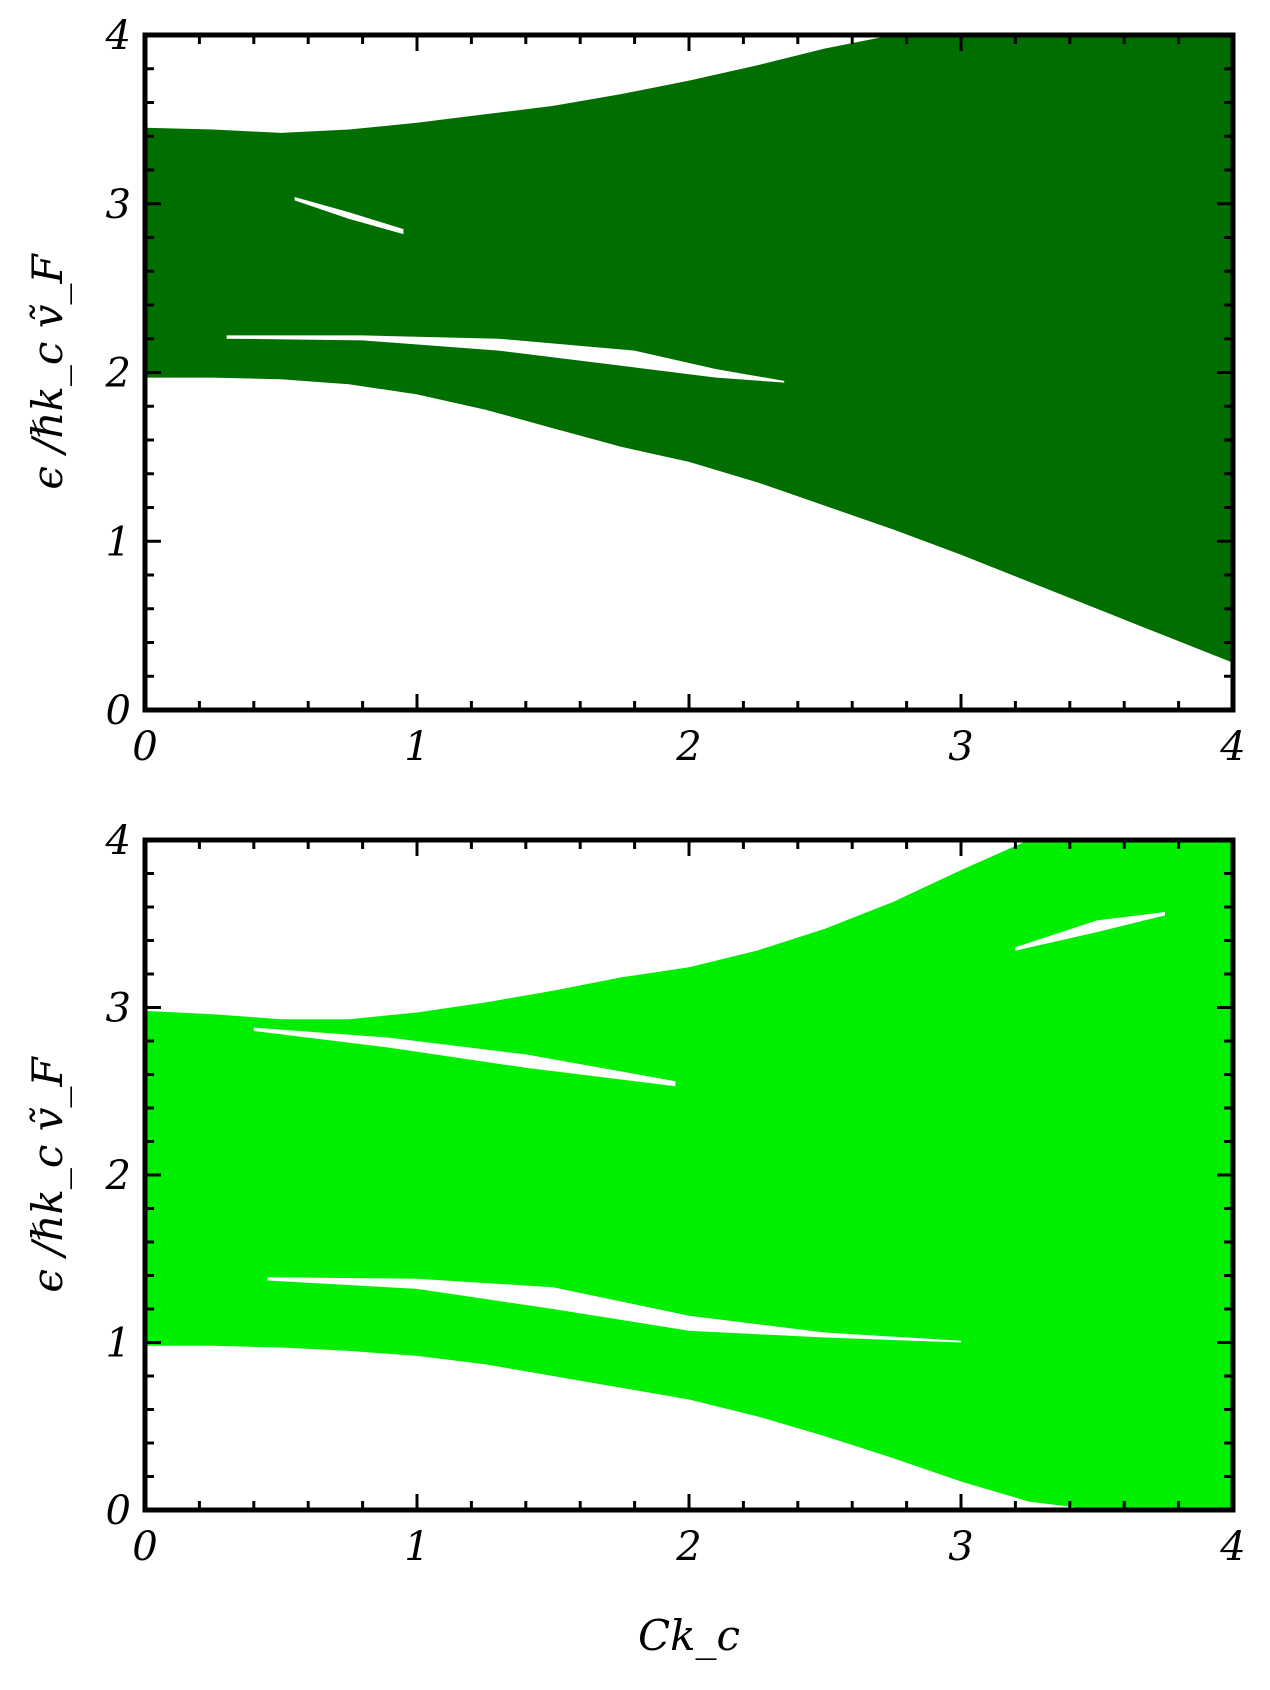  What do you see at coordinates (689, 1635) in the screenshot?
I see `x-axis-label: Ck_c` at bounding box center [689, 1635].